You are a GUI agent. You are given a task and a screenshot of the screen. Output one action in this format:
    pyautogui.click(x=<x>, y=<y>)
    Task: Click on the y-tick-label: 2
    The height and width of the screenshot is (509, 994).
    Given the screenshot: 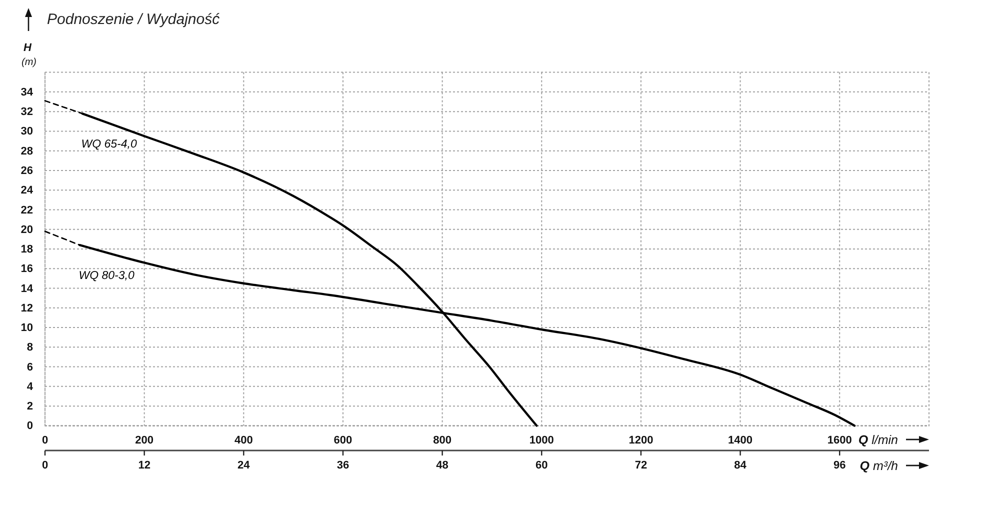 What is the action you would take?
    pyautogui.click(x=29, y=406)
    